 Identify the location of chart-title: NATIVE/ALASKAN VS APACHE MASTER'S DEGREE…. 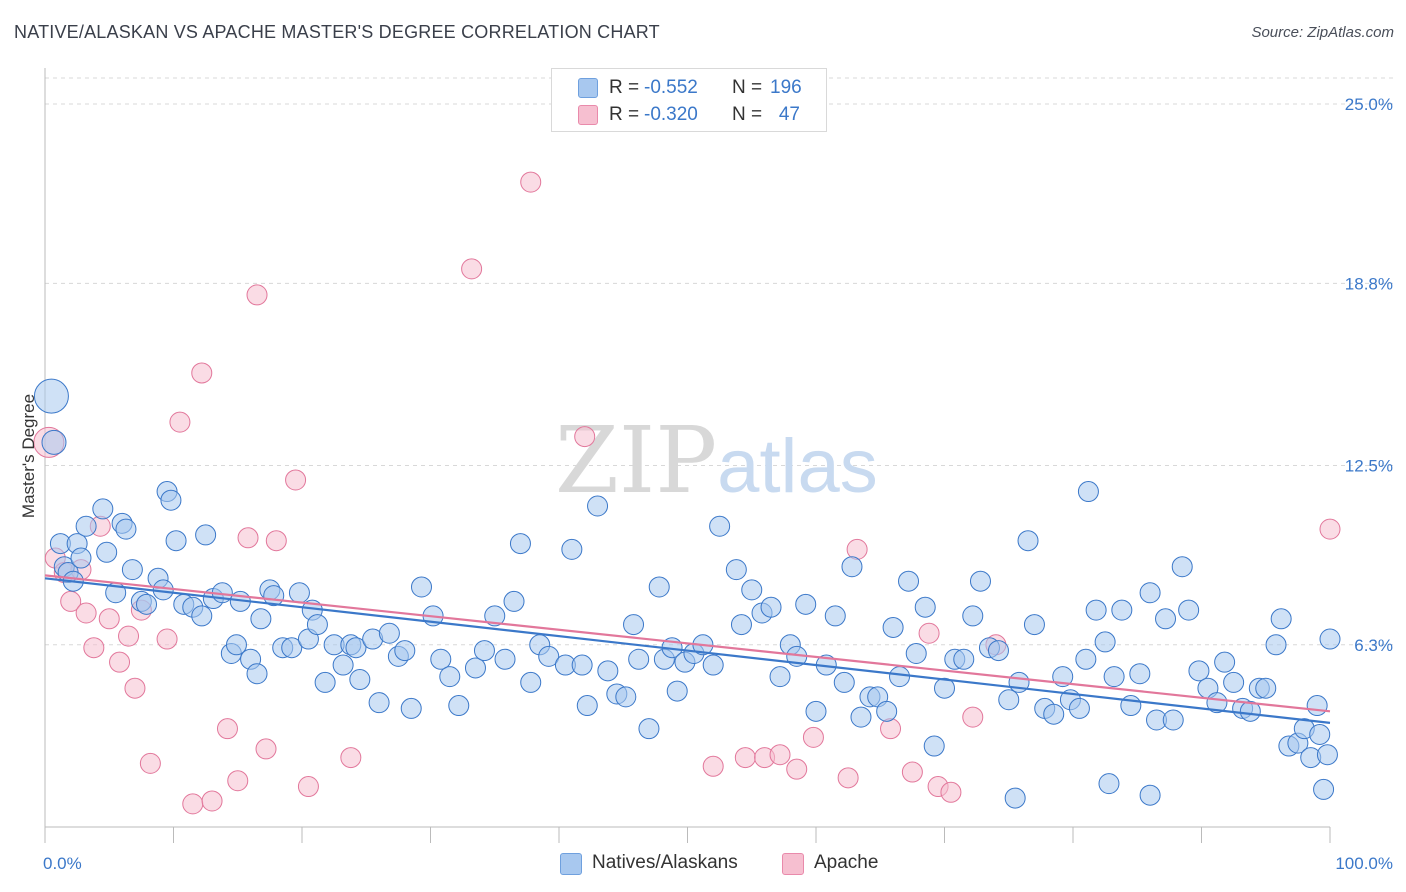
(337, 32).